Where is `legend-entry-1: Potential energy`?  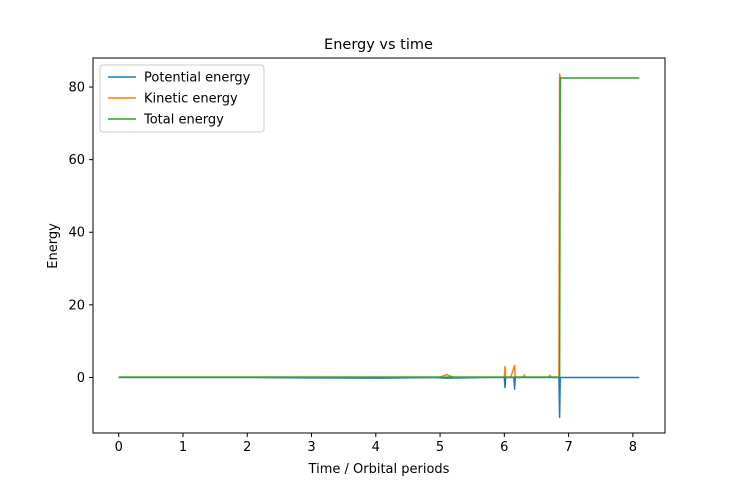
legend-entry-1: Potential energy is located at coordinates (197, 78).